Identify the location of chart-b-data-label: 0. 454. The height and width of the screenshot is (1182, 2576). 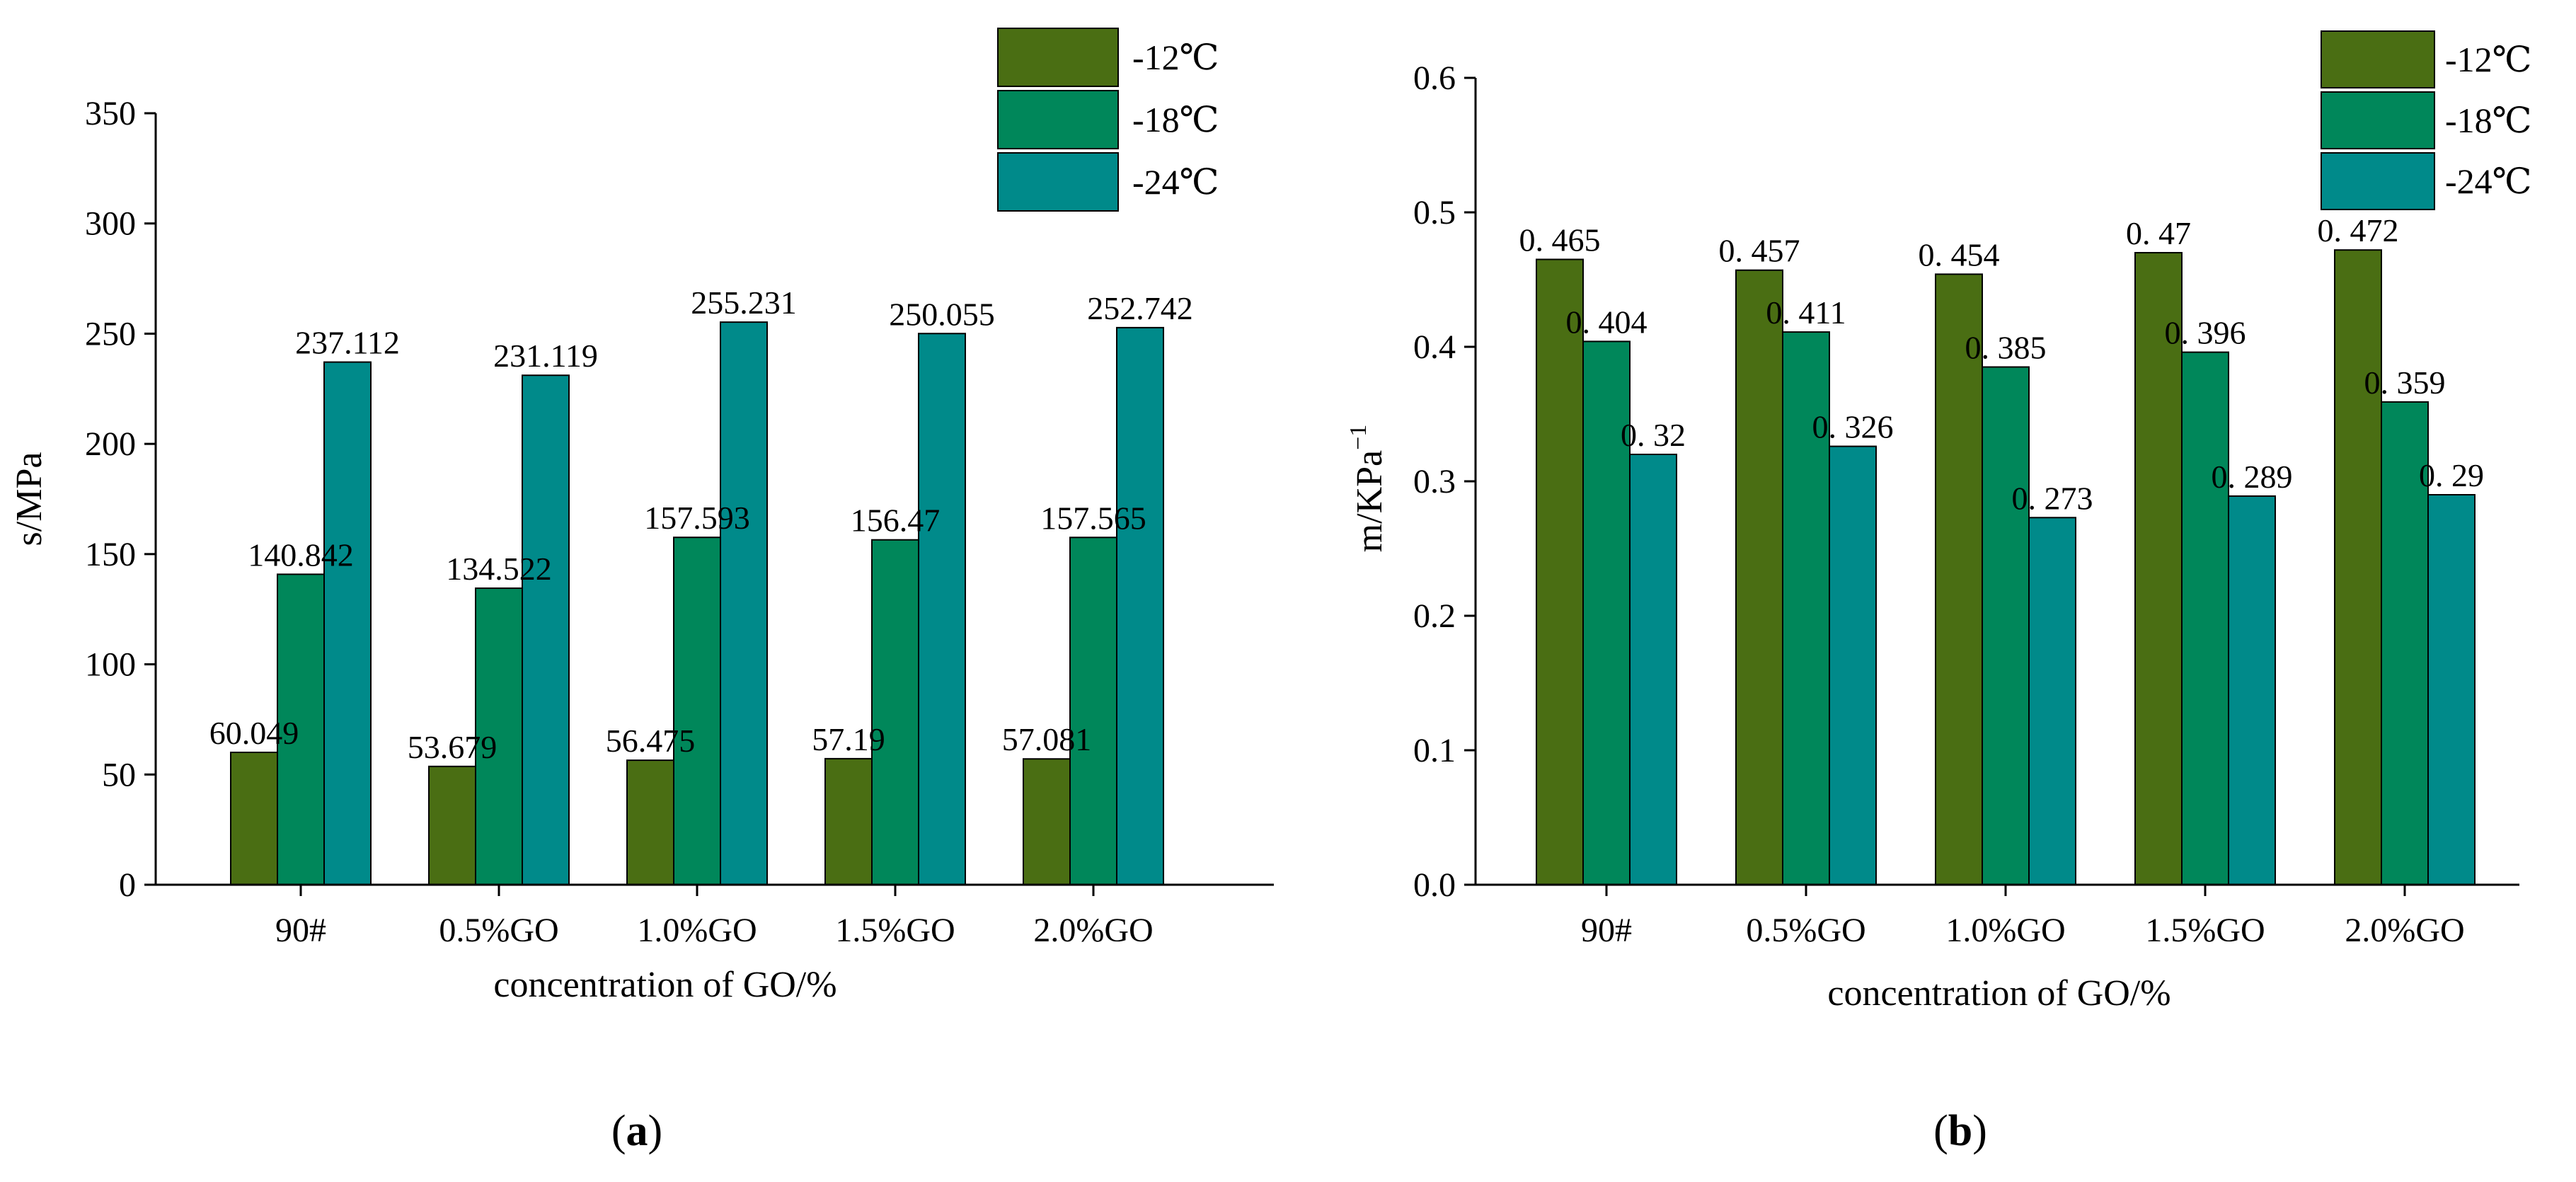
(1960, 254).